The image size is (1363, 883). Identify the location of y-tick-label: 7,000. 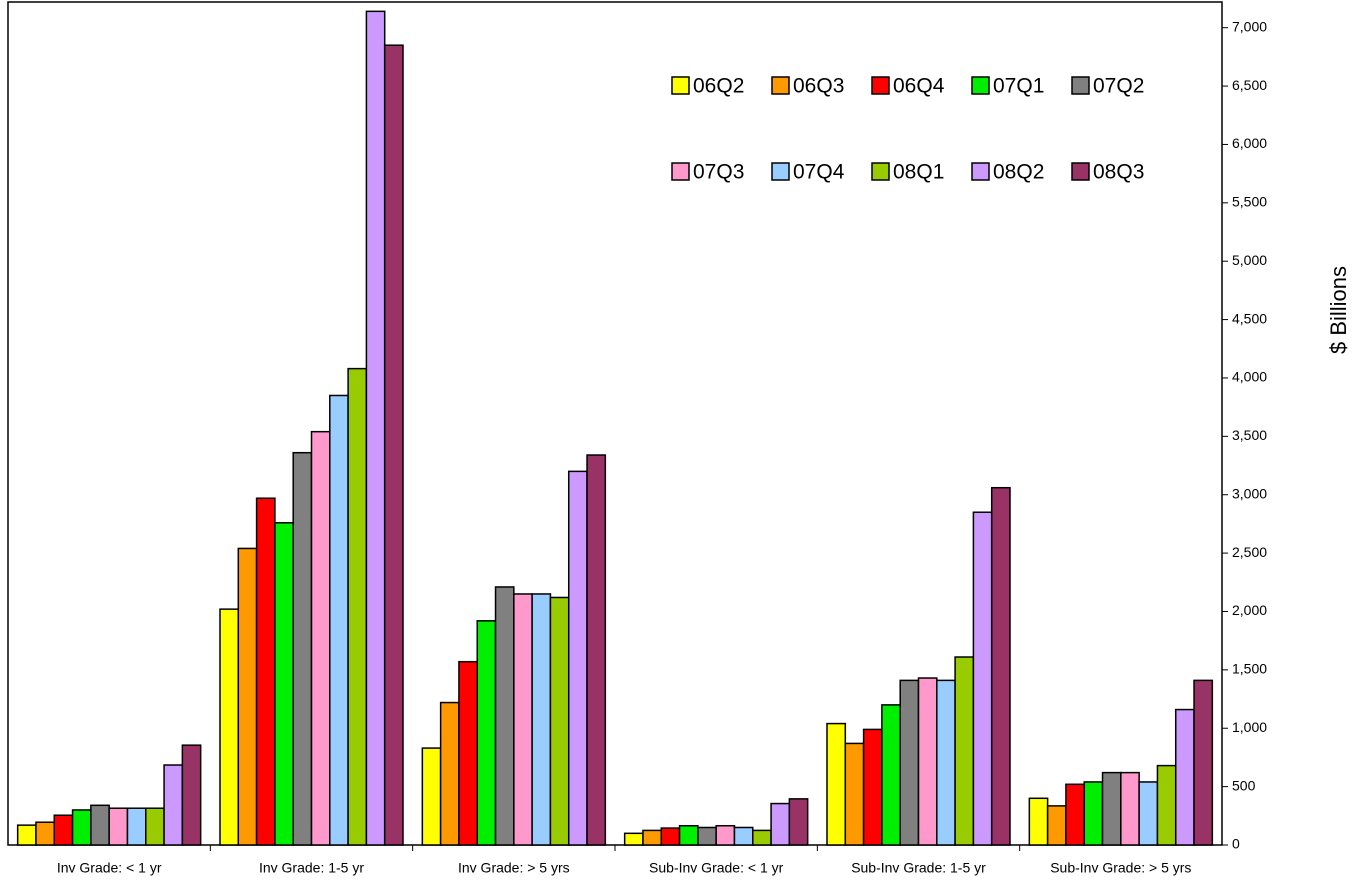
(1249, 26).